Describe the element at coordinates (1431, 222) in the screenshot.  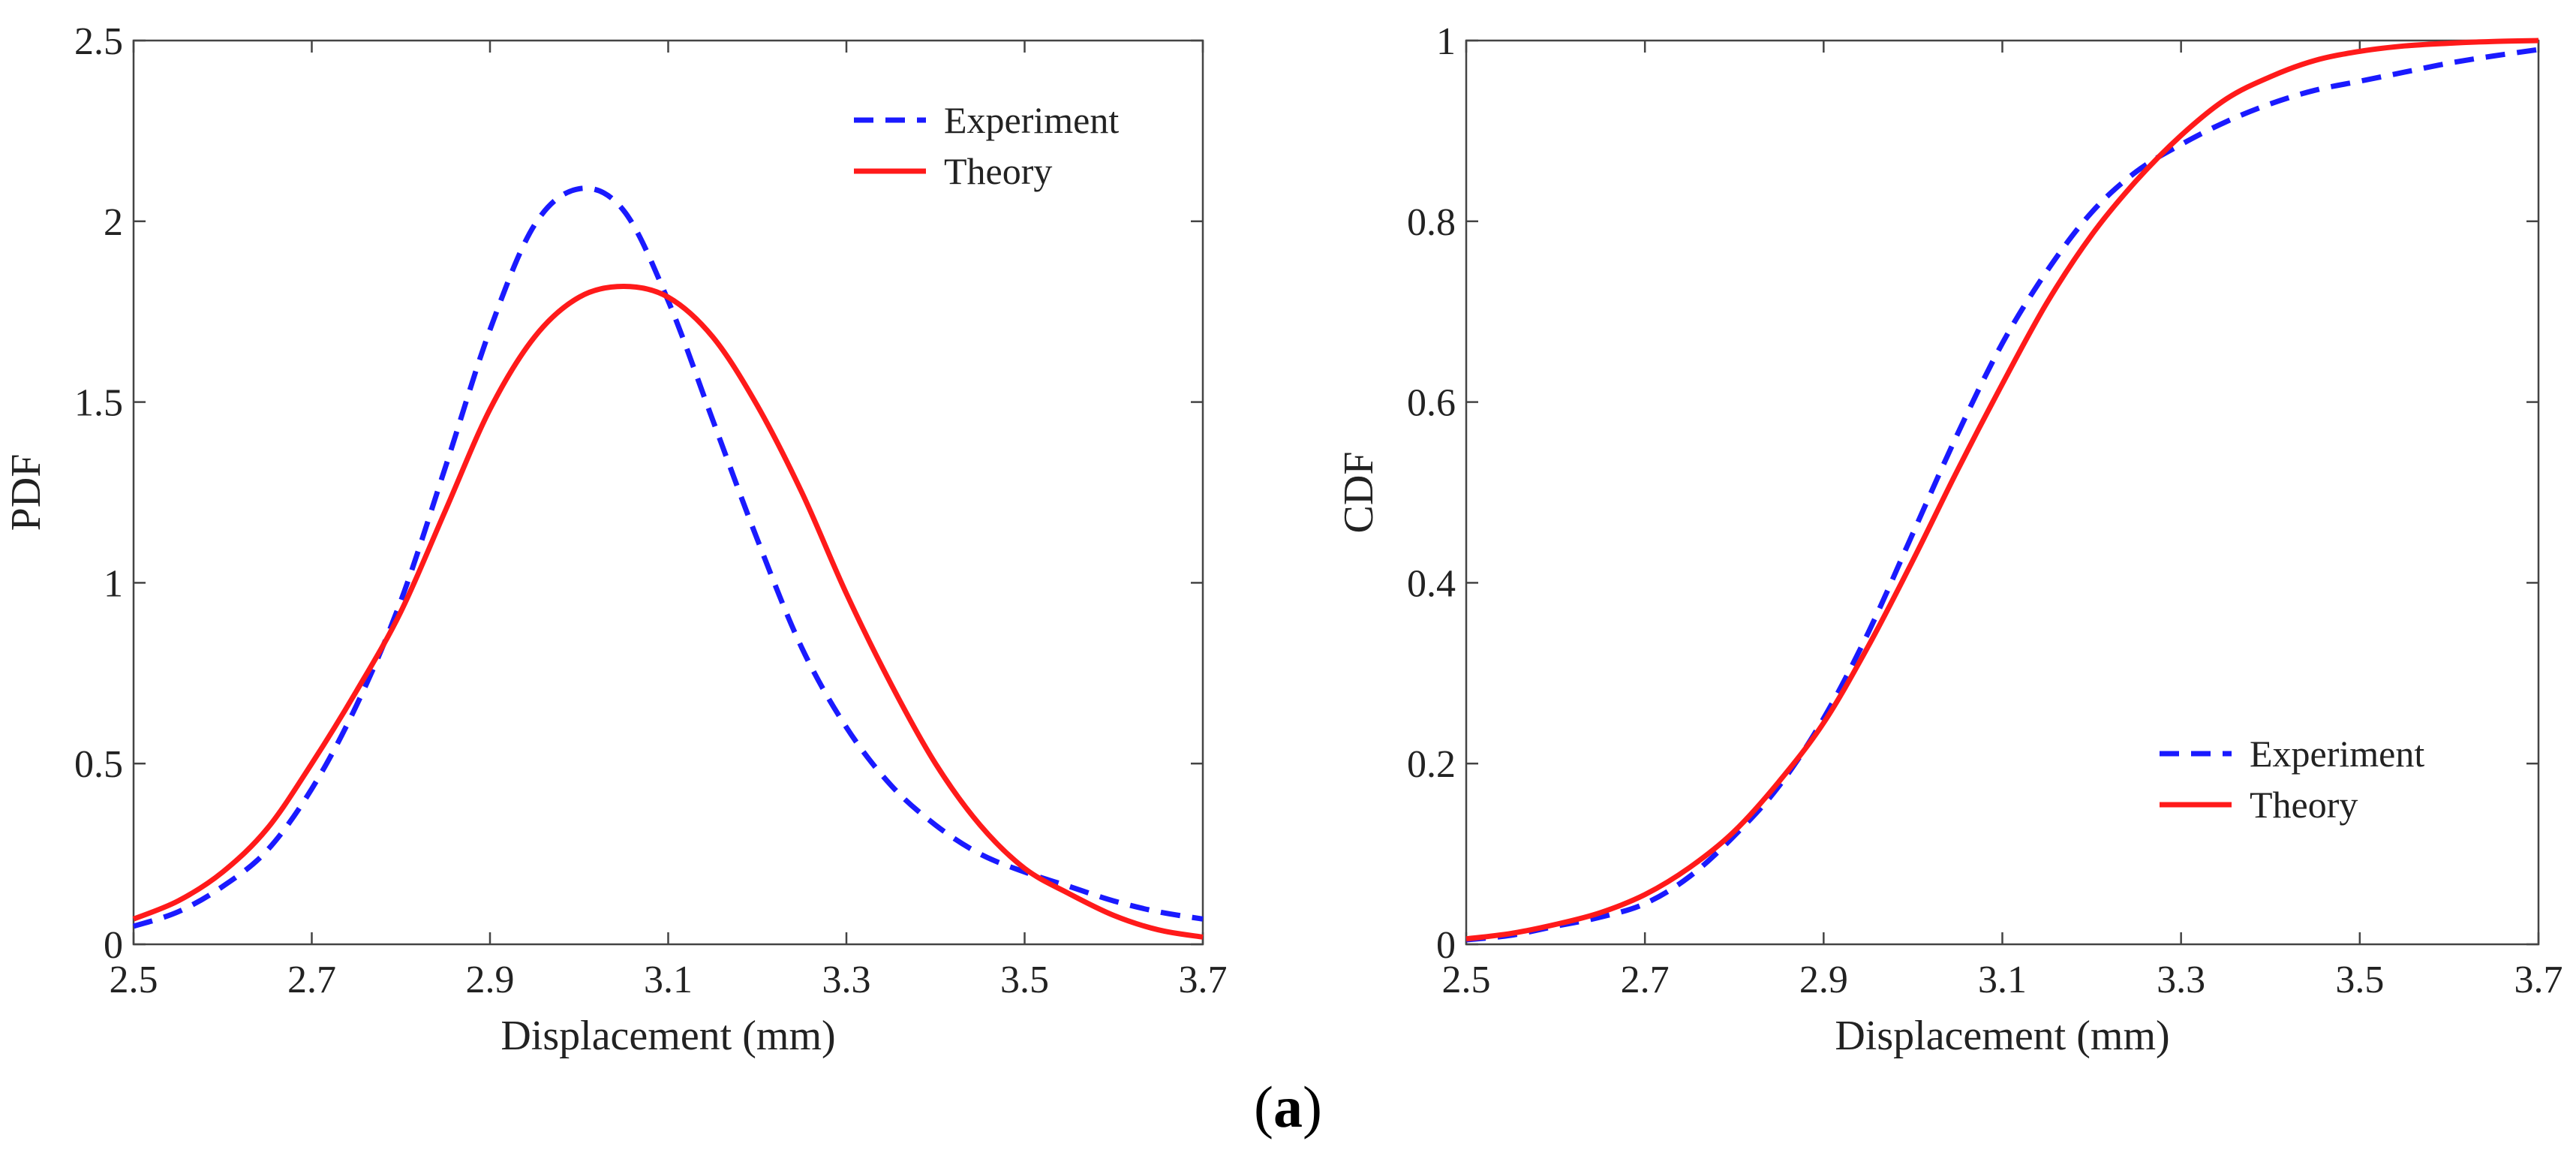
I see `y-tick-label: 0.8` at that location.